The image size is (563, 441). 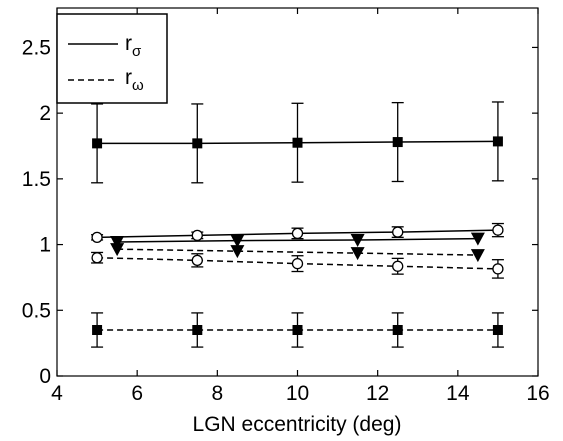 What do you see at coordinates (134, 80) in the screenshot?
I see `legend-label-r-omega: rω` at bounding box center [134, 80].